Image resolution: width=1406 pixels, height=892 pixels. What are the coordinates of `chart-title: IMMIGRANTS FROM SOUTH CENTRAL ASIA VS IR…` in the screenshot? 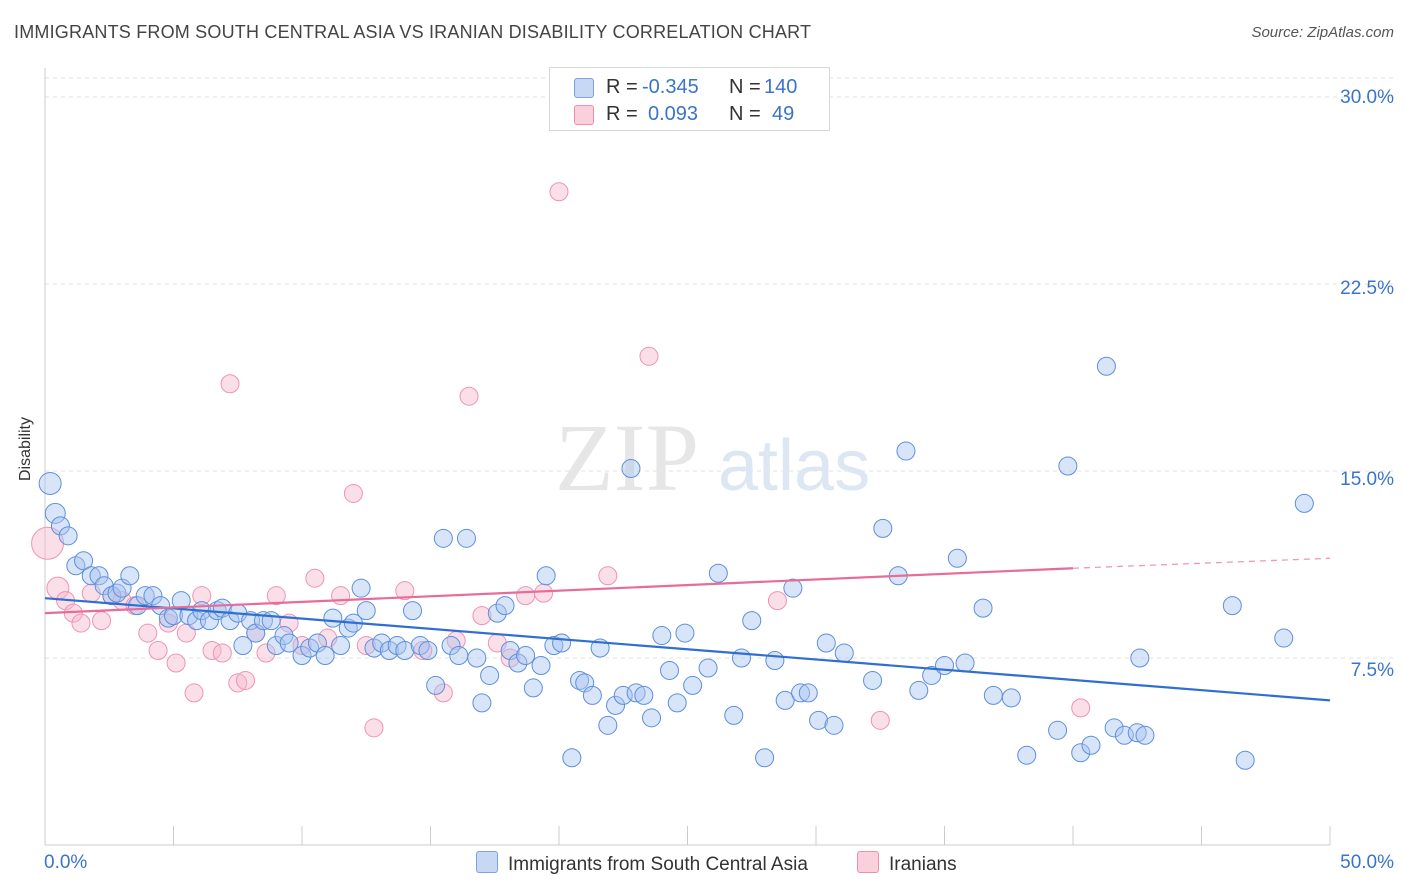 It's located at (413, 32).